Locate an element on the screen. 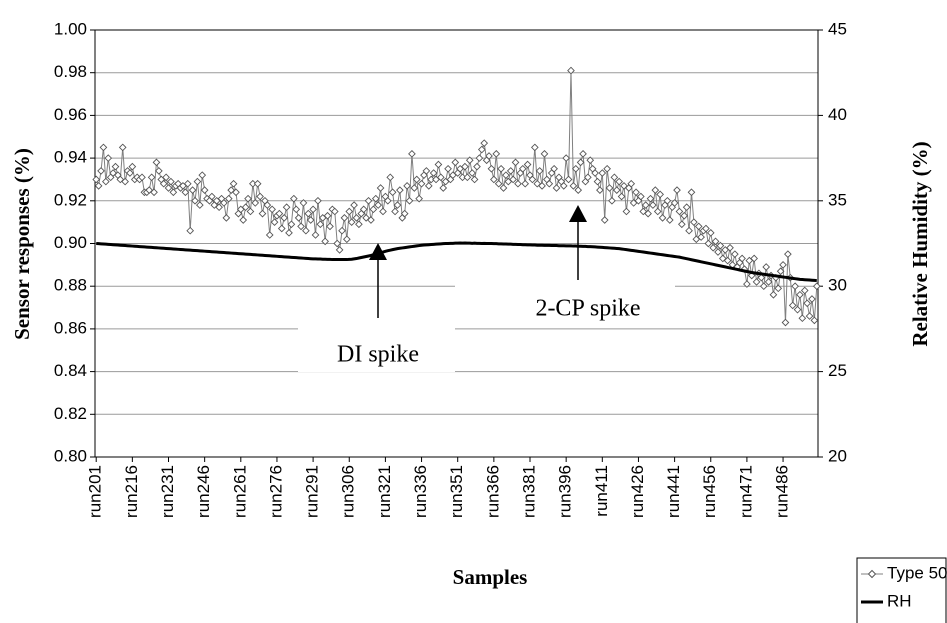  y-tick-label: 0.80 is located at coordinates (70, 455).